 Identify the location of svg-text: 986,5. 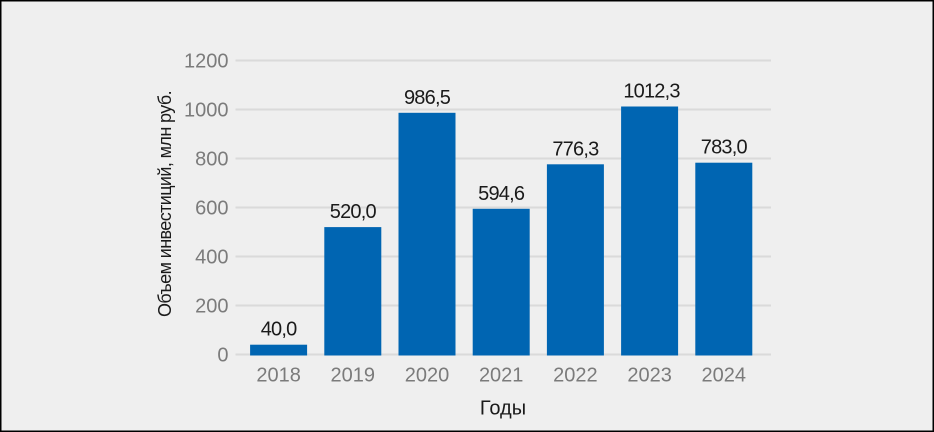
(427, 98).